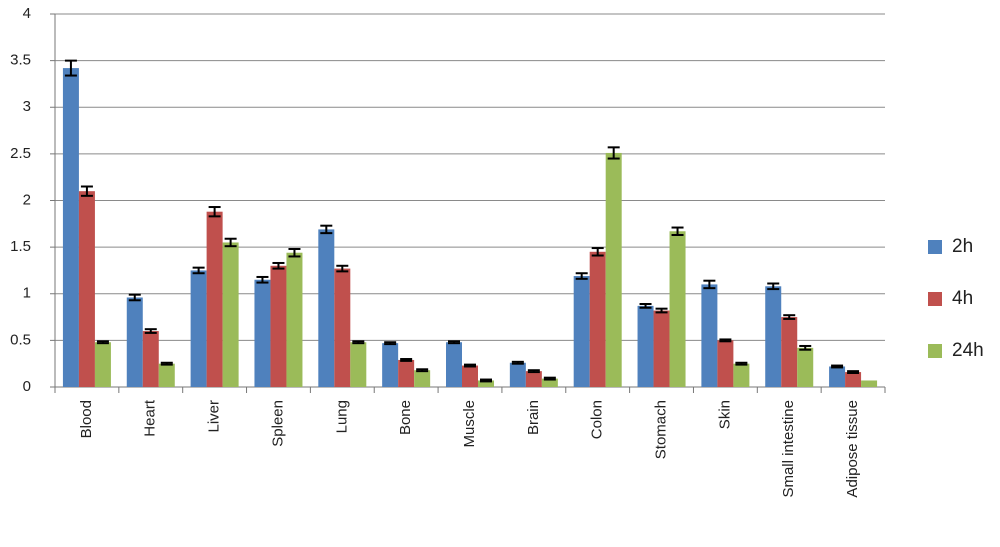  Describe the element at coordinates (533, 417) in the screenshot. I see `x-tick-label: Brain` at that location.